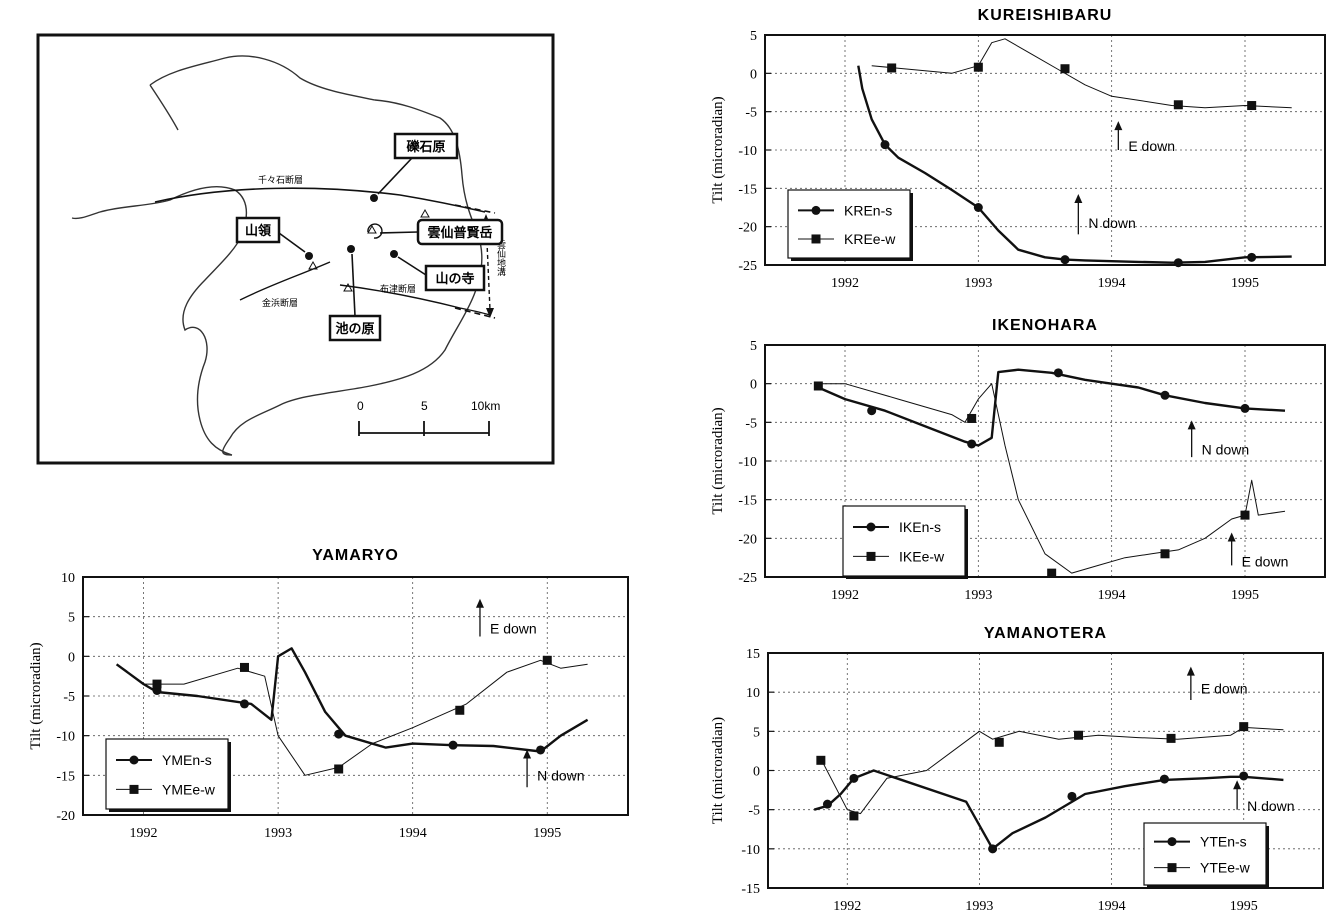  What do you see at coordinates (372, 229) in the screenshot?
I see `summit-triangle` at bounding box center [372, 229].